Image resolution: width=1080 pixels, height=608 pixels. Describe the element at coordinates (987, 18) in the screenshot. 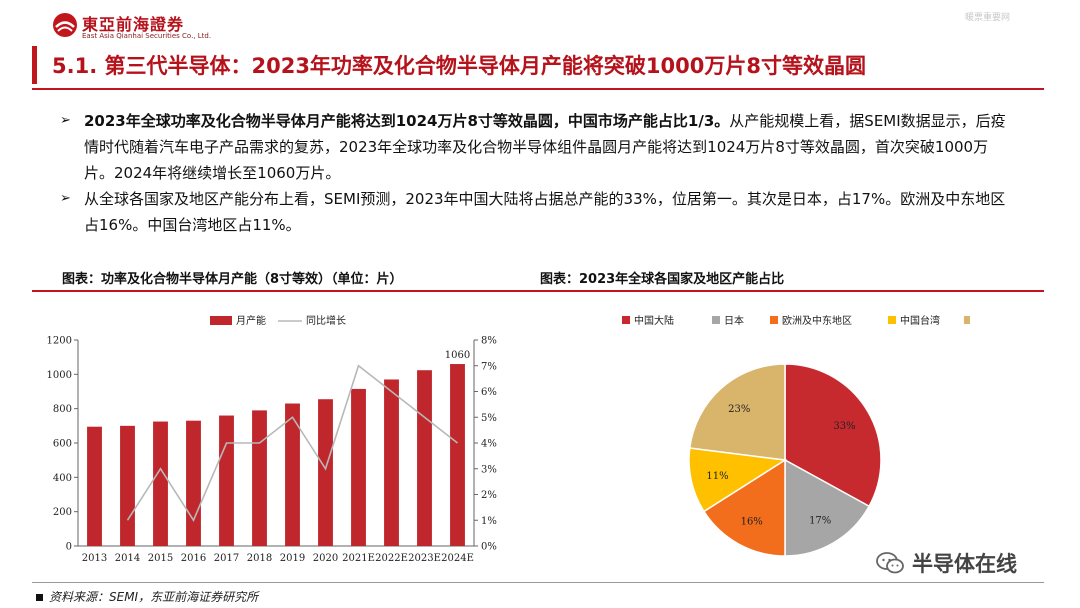

I see `top-right-mark: 暖票重要网` at that location.